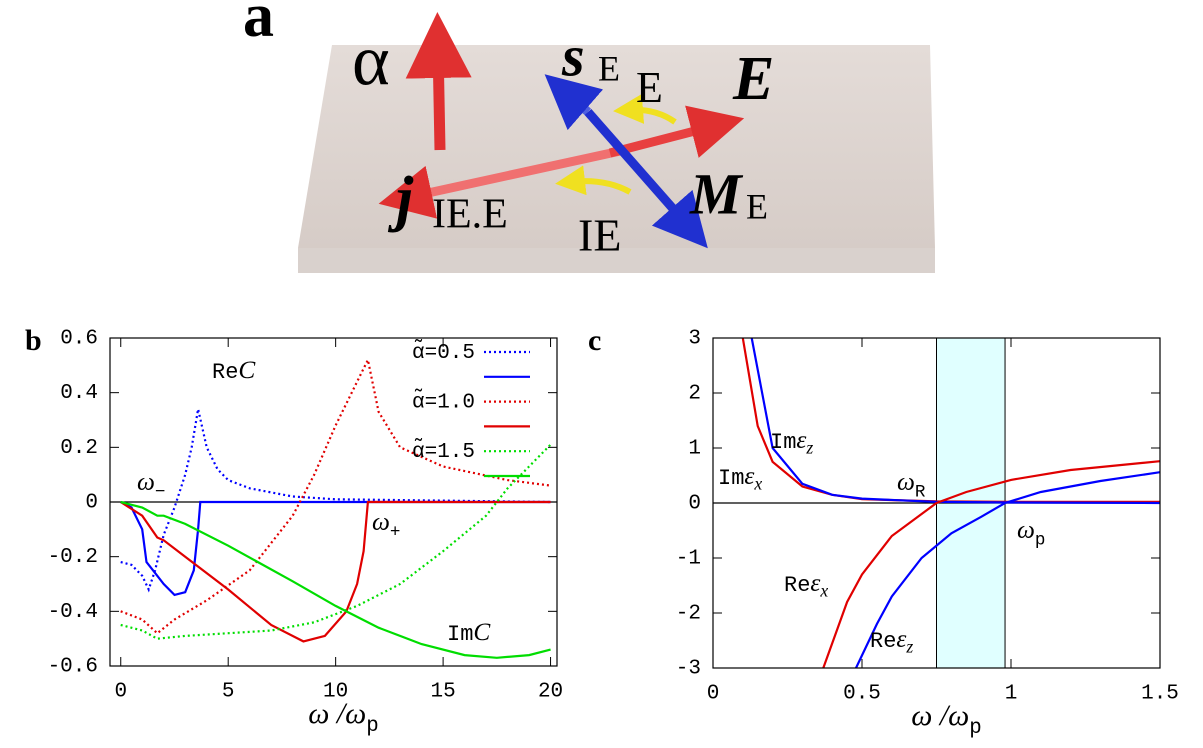 This screenshot has height=748, width=1203. I want to click on annotation: ωR, so click(911, 485).